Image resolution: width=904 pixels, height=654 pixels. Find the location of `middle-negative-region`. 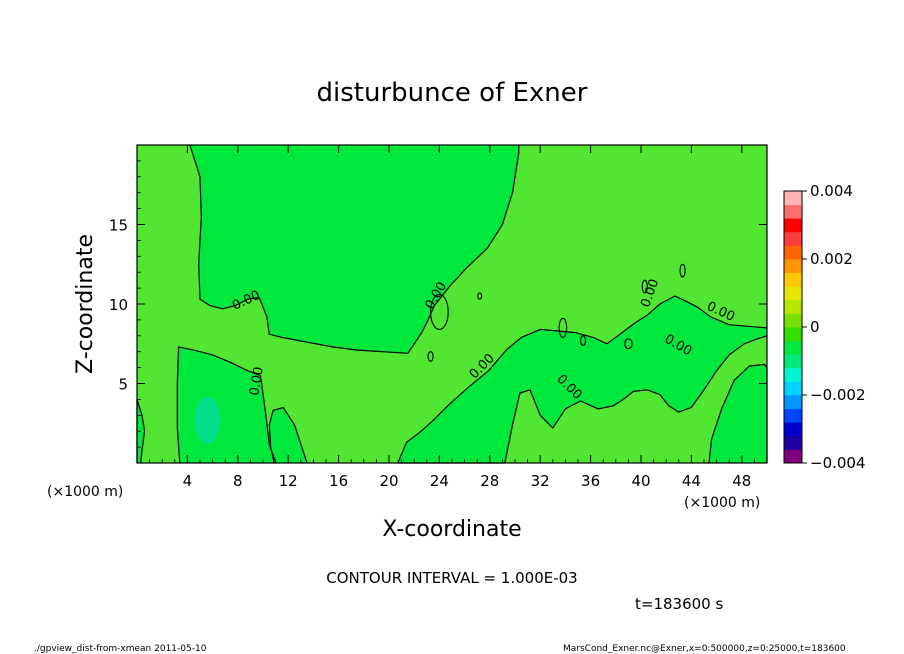

middle-negative-region is located at coordinates (582, 379).